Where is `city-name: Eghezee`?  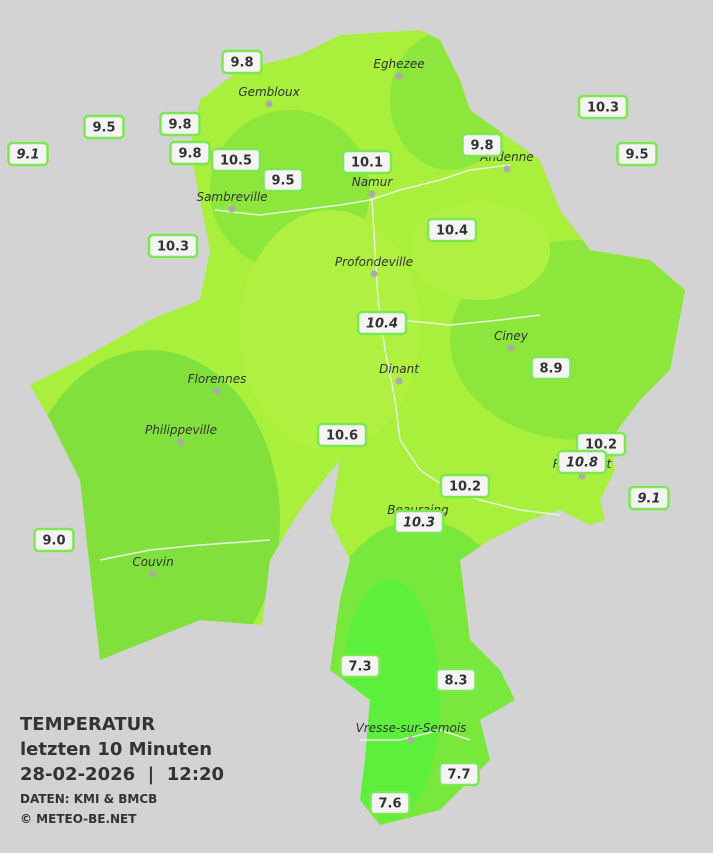 city-name: Eghezee is located at coordinates (398, 64).